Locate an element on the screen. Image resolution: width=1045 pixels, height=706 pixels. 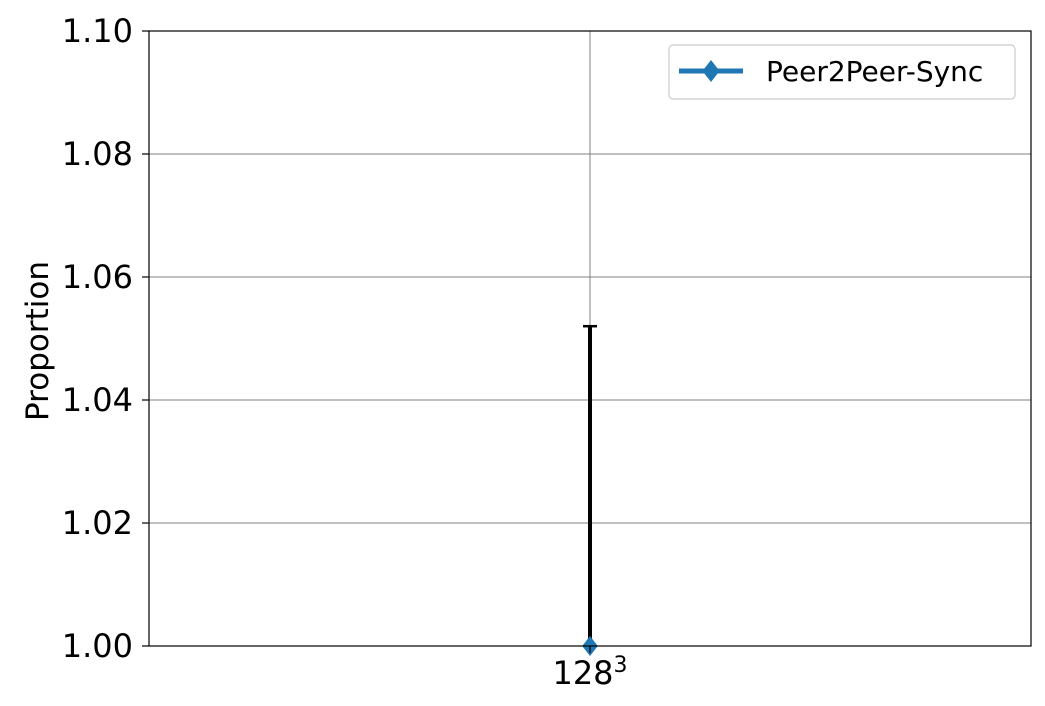
legend-frame is located at coordinates (842, 72).